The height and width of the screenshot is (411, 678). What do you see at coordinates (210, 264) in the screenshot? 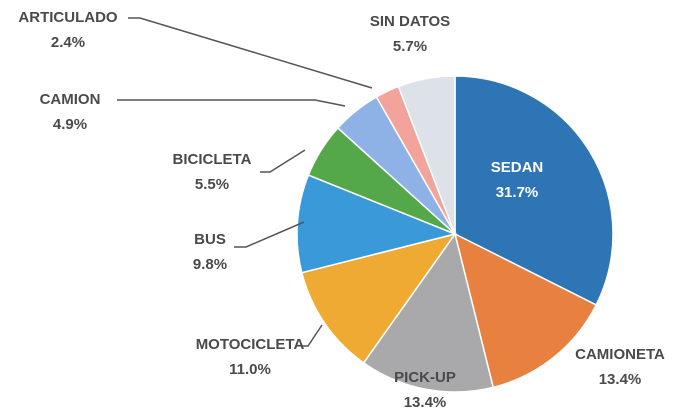
I see `slice-value: 9.8%` at bounding box center [210, 264].